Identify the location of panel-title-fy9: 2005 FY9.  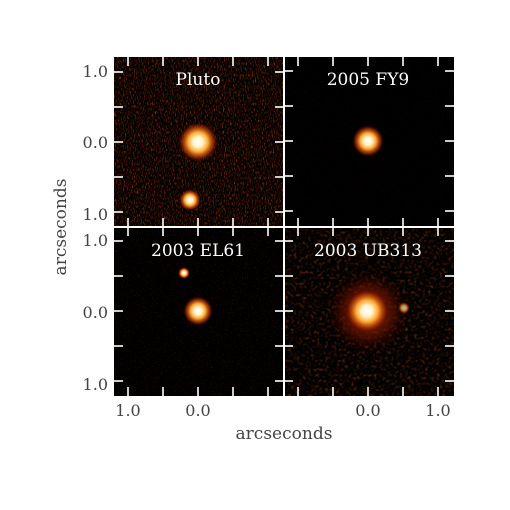
(368, 80).